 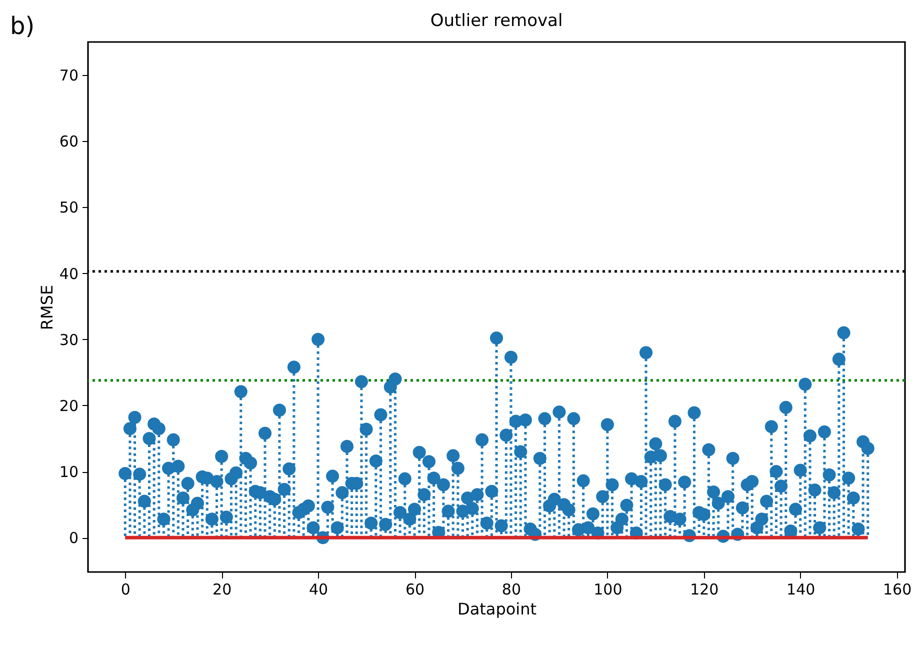 I want to click on x-tick-label: 160, so click(x=897, y=589).